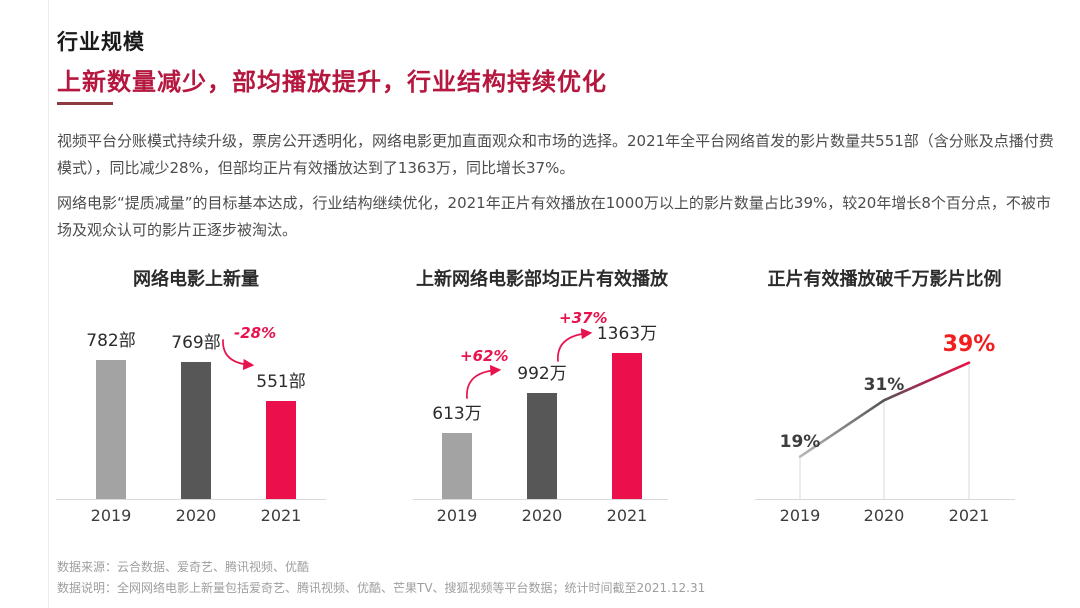 The image size is (1080, 608). I want to click on line-segment-2019-2020, so click(842, 428).